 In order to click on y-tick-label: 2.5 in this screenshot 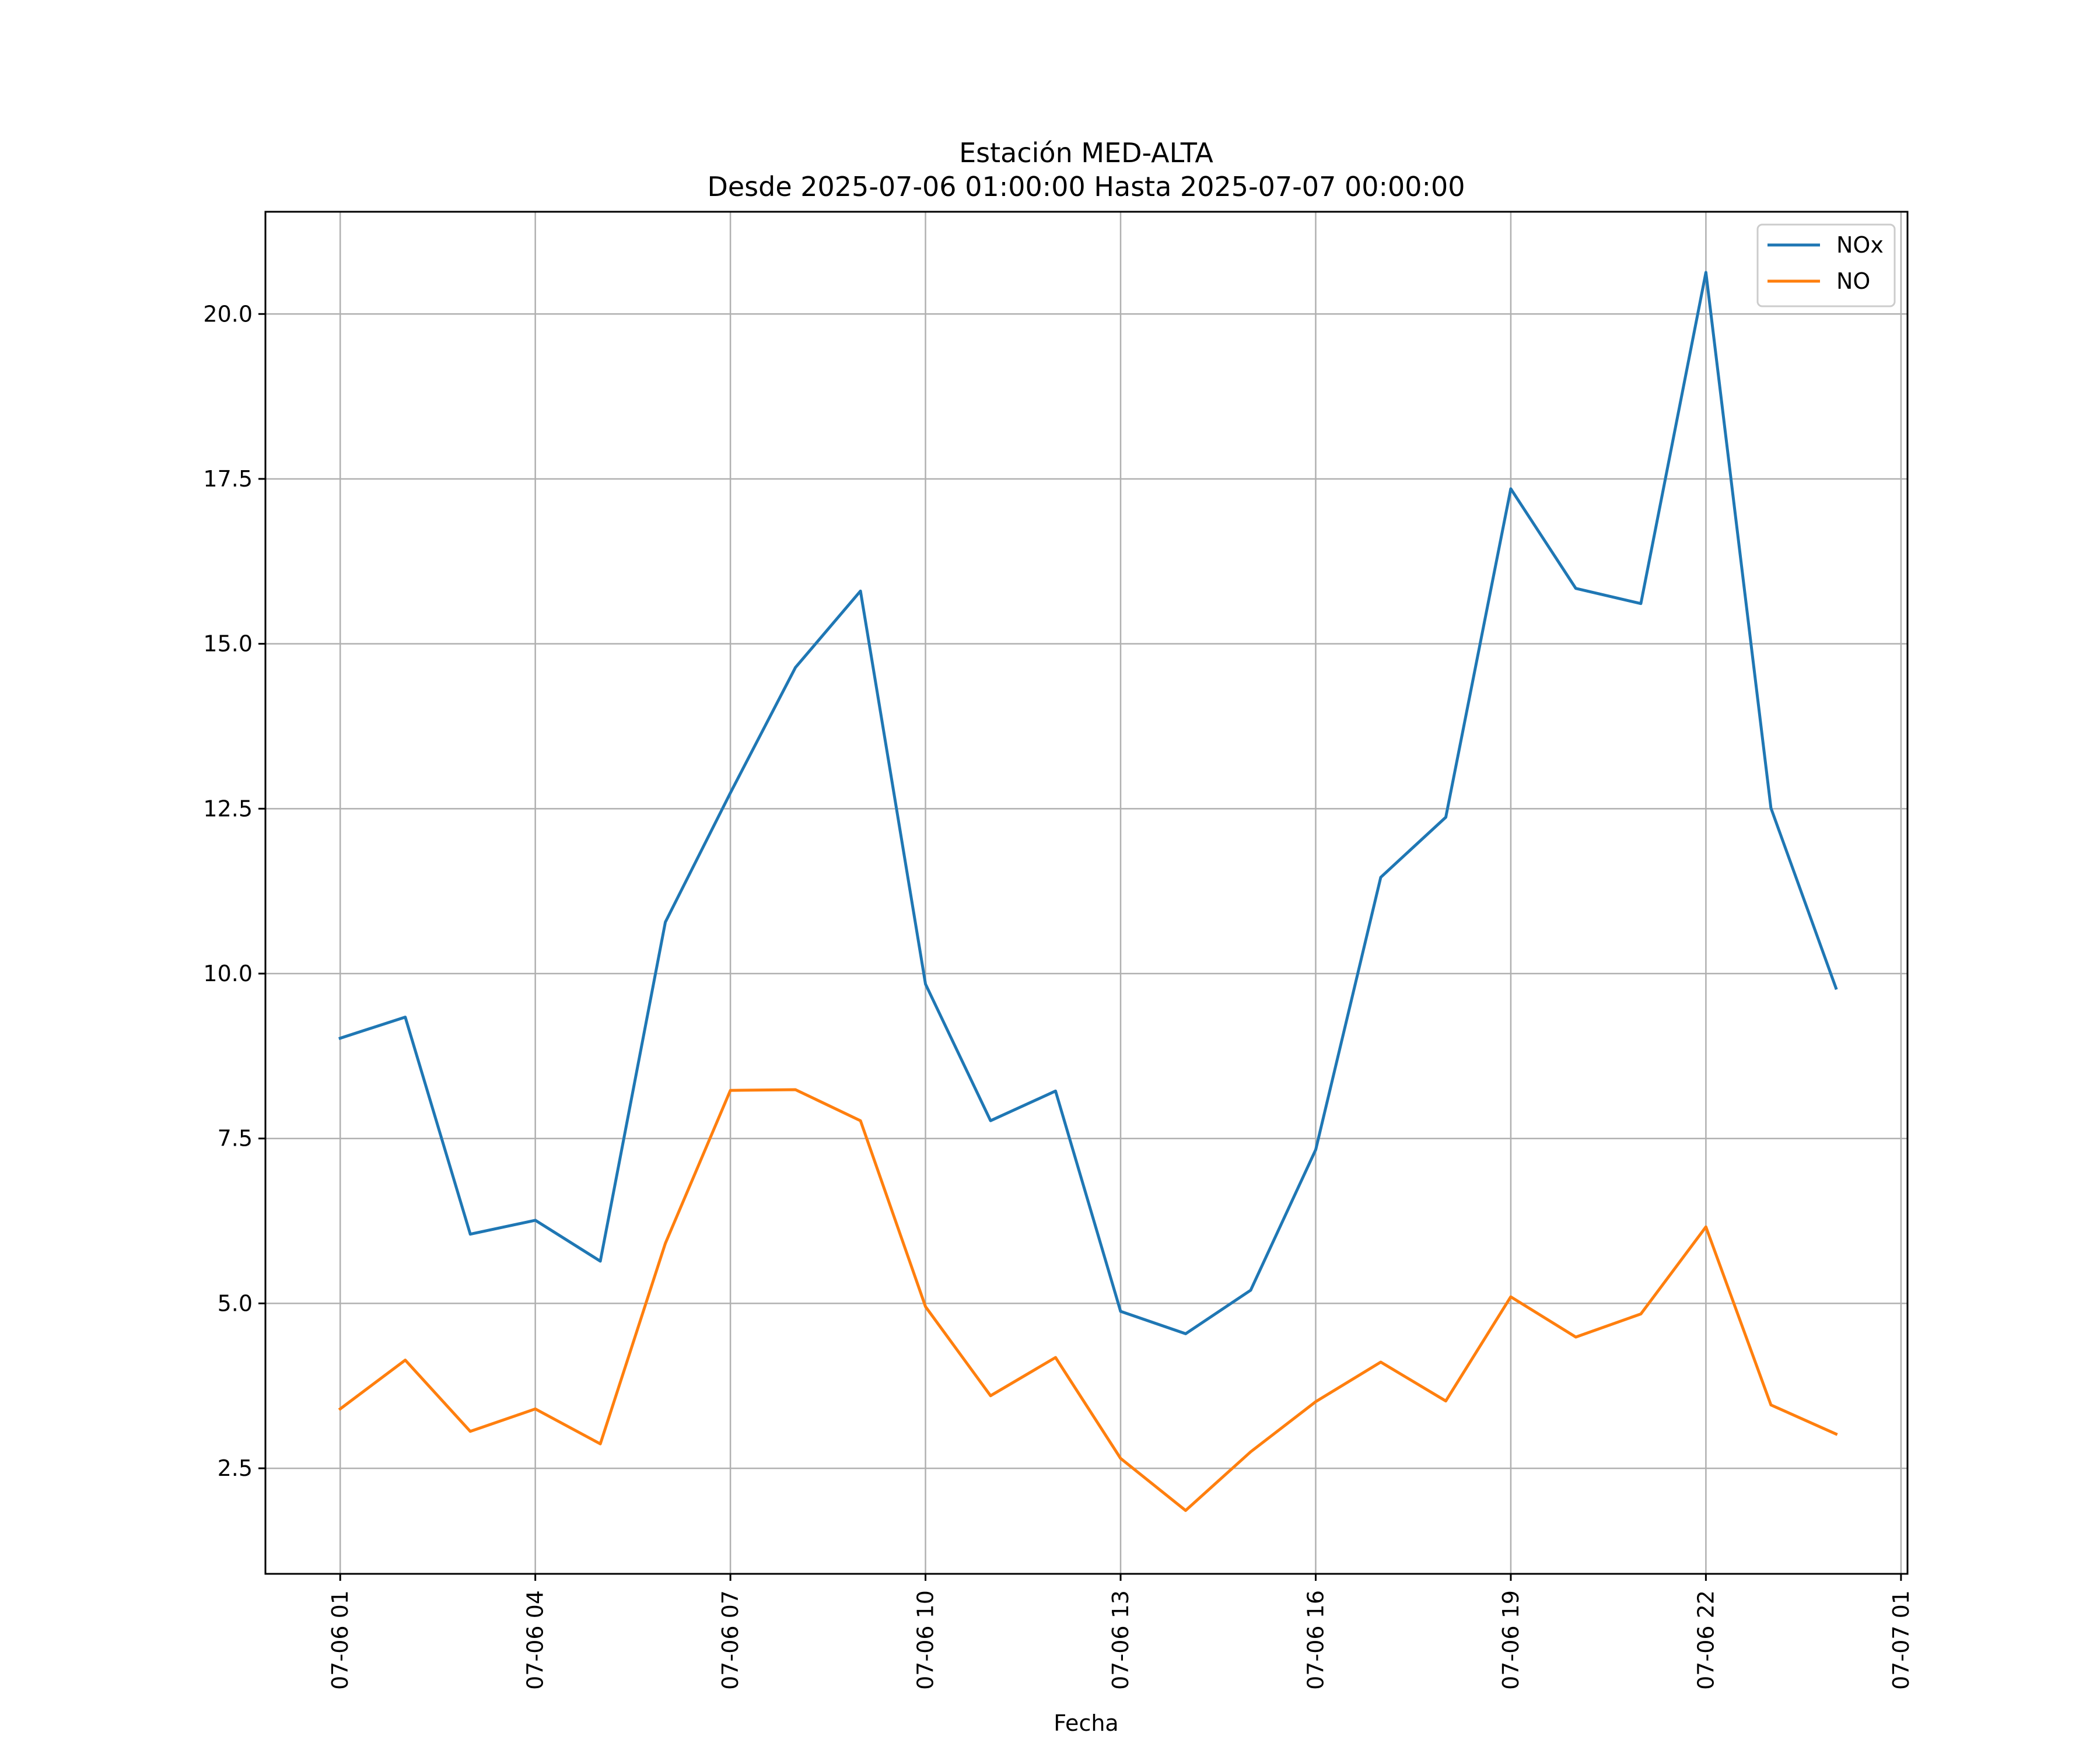, I will do `click(235, 1468)`.